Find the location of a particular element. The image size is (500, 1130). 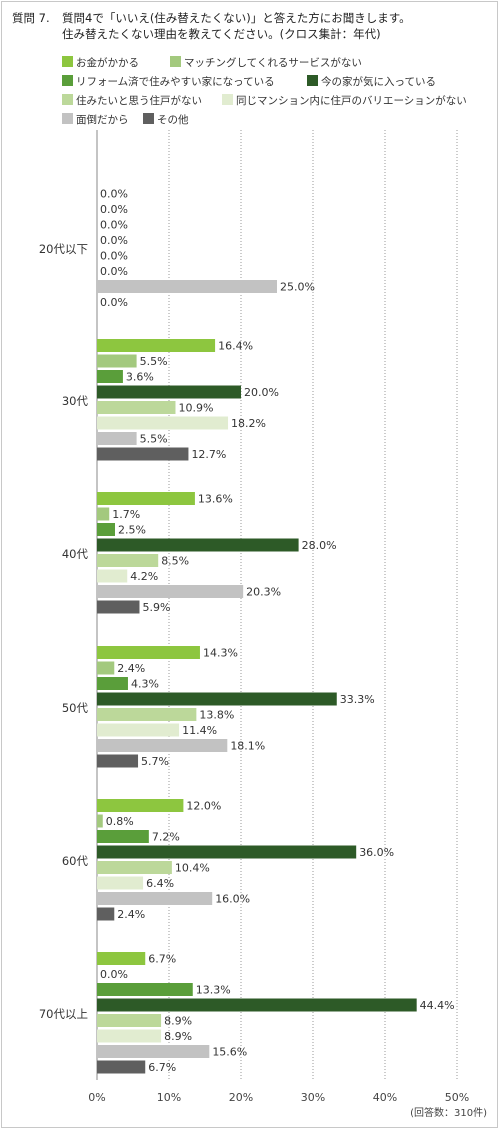

bar-value-label: 44.4% is located at coordinates (437, 1005).